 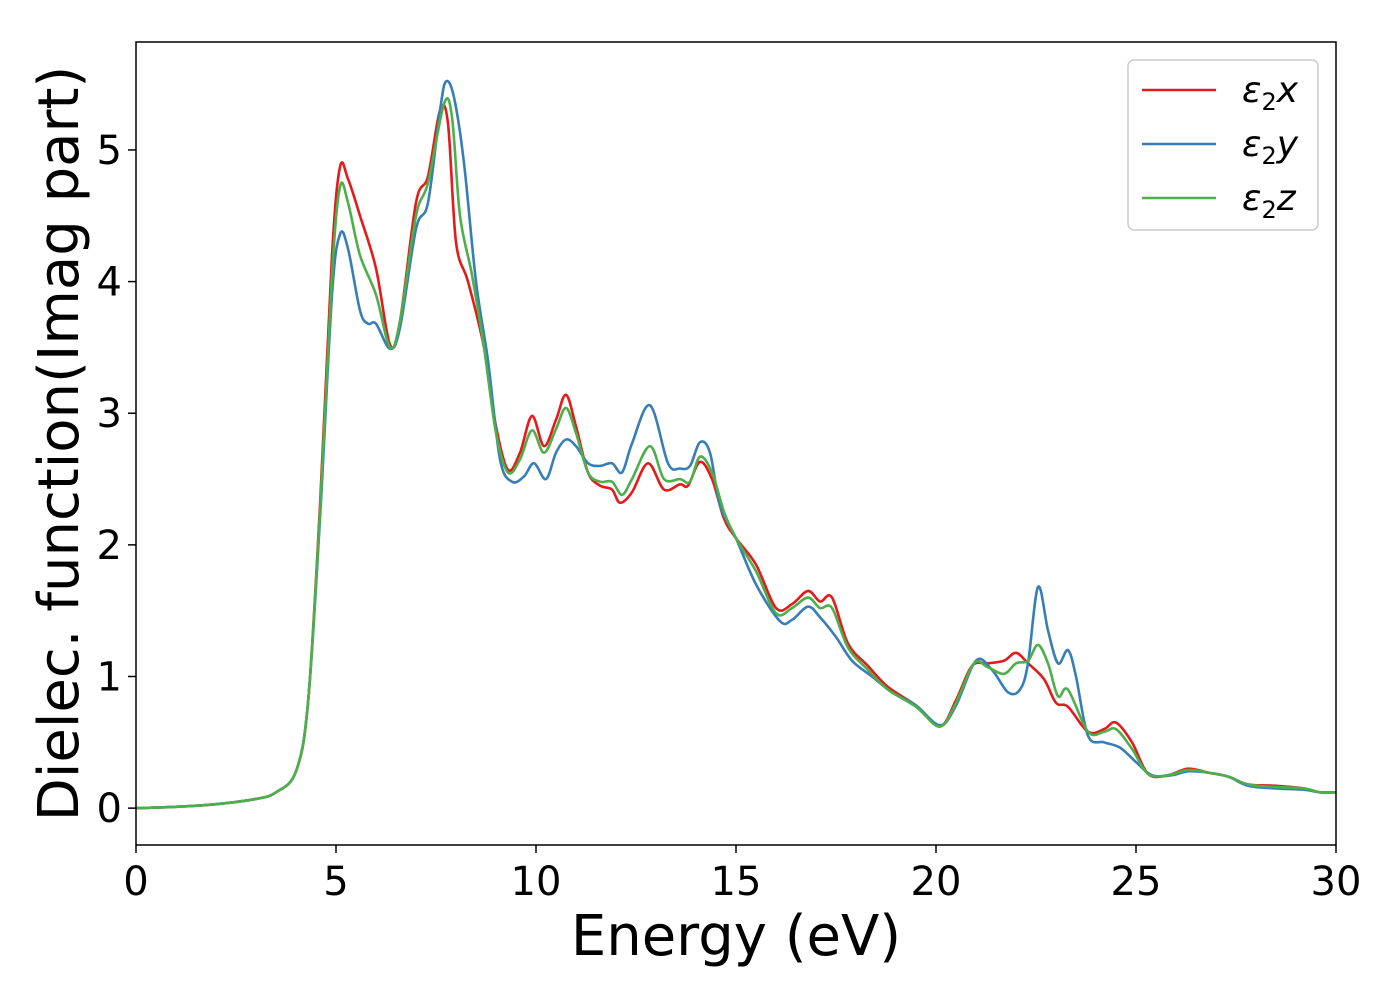 I want to click on x-tick-label: 0, so click(x=135, y=882).